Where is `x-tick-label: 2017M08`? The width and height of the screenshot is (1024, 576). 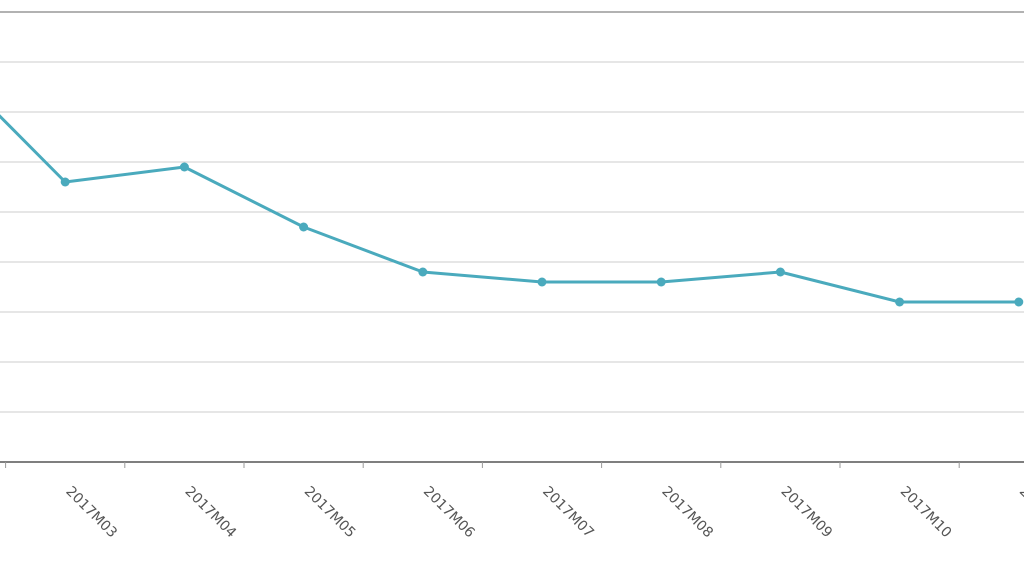
x-tick-label: 2017M08 is located at coordinates (687, 513).